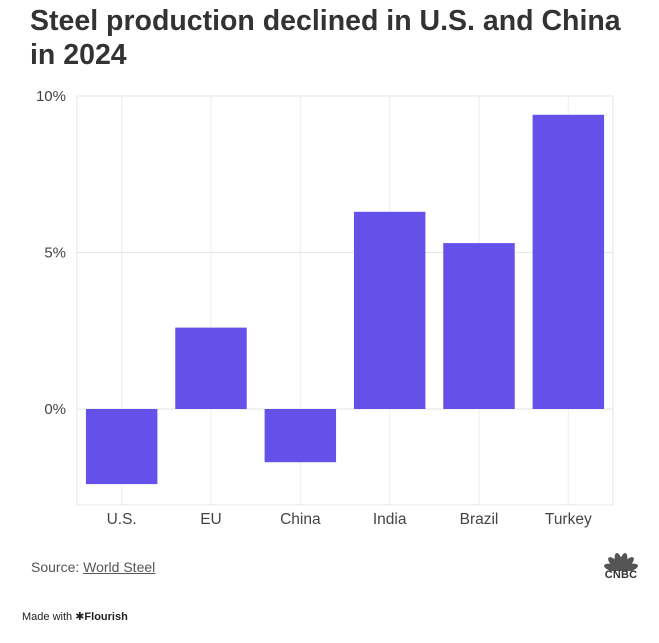 This screenshot has width=659, height=643. What do you see at coordinates (479, 519) in the screenshot?
I see `x-tick-label: Brazil` at bounding box center [479, 519].